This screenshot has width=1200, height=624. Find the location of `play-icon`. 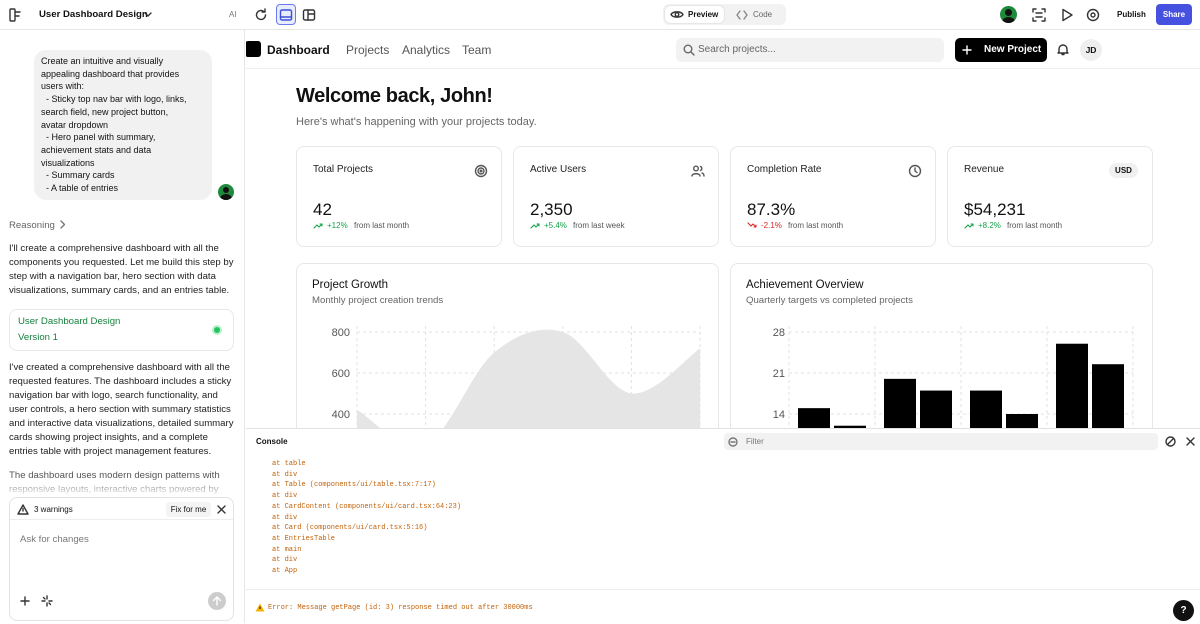

play-icon is located at coordinates (1067, 15).